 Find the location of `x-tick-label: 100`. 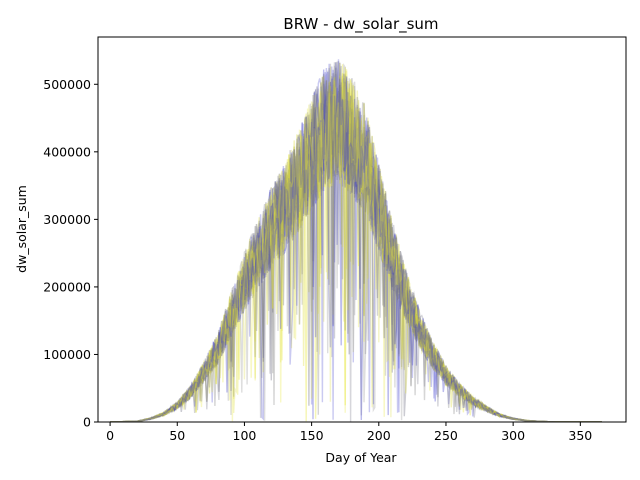

x-tick-label: 100 is located at coordinates (245, 435).